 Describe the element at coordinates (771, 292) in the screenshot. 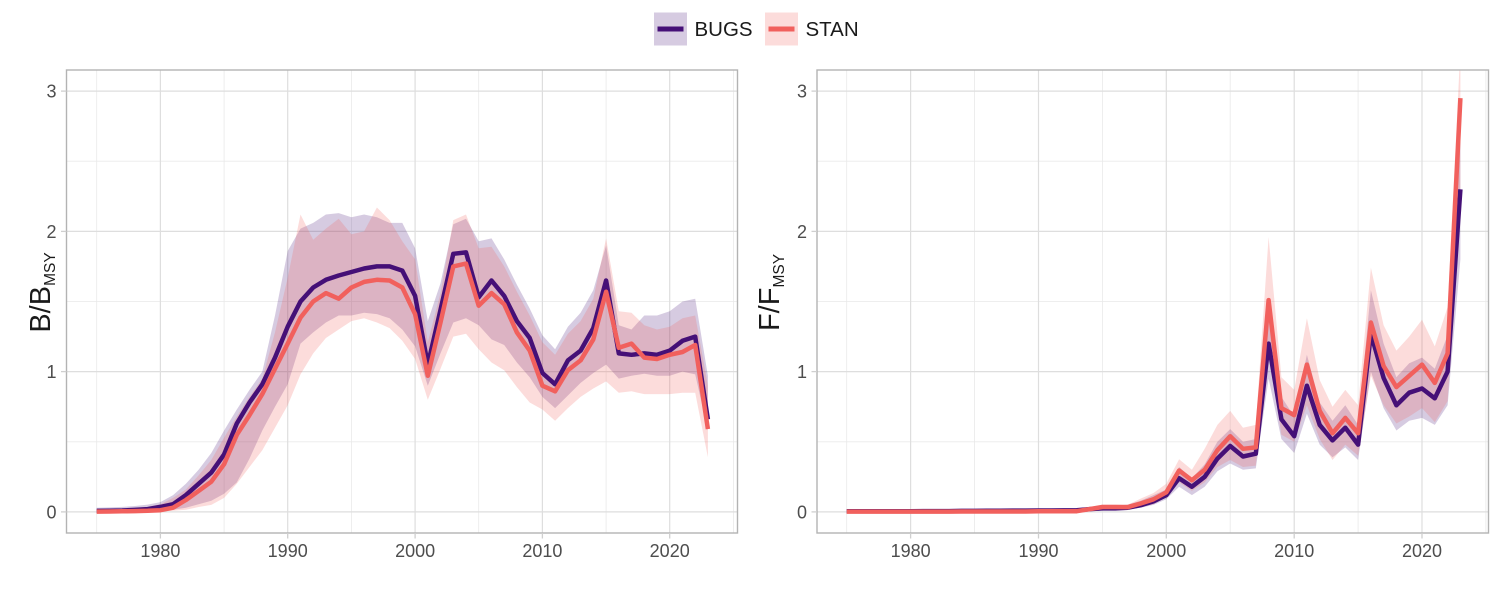

I see `svg-text: F/FMSY` at that location.